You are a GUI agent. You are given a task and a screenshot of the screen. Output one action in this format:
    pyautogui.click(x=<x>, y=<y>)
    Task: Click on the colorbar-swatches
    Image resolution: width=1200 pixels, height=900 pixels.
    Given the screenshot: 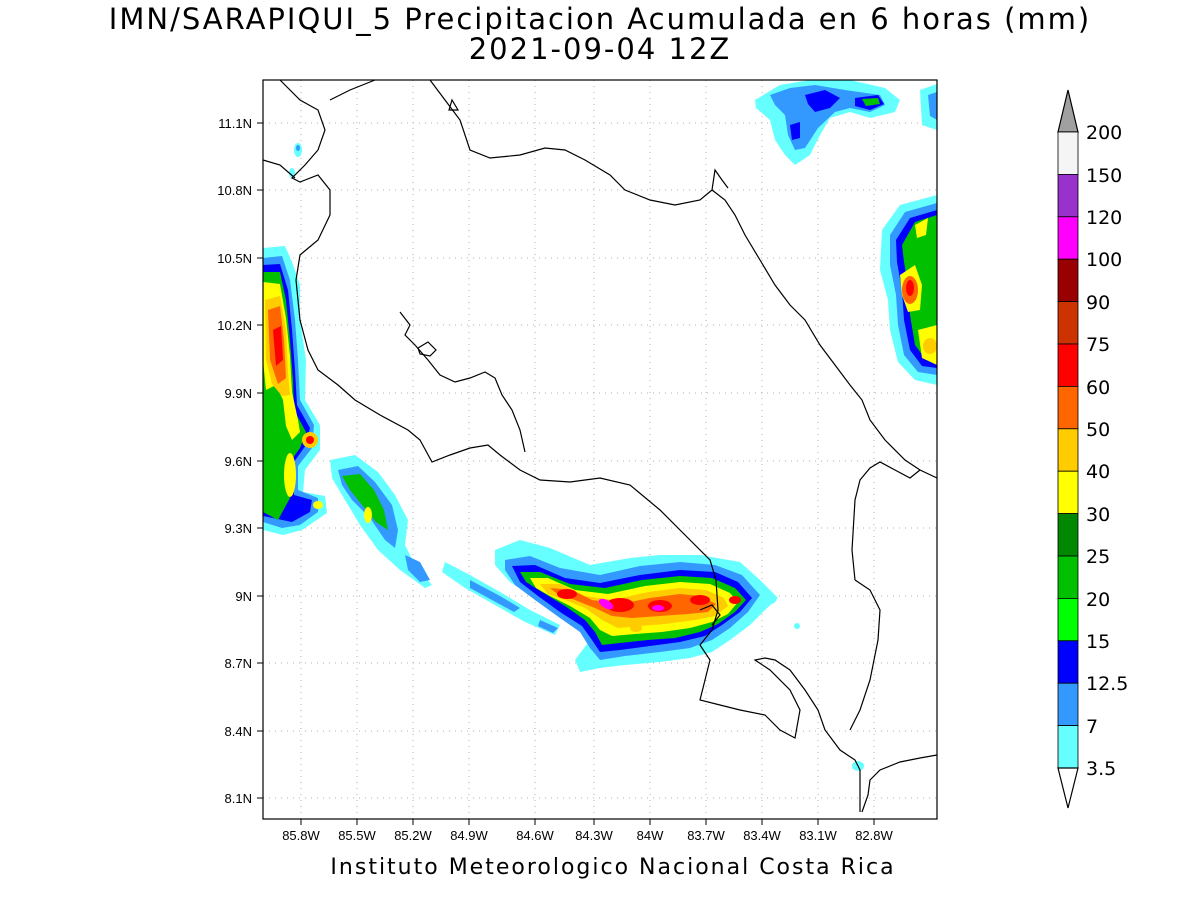 What is the action you would take?
    pyautogui.click(x=1068, y=450)
    